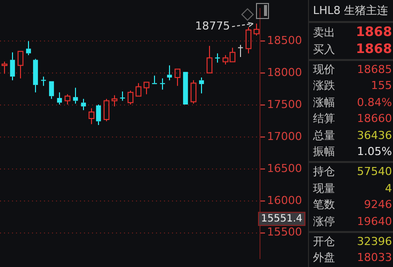 The width and height of the screenshot is (393, 267). Describe the element at coordinates (281, 218) in the screenshot. I see `text: 15551.4` at that location.